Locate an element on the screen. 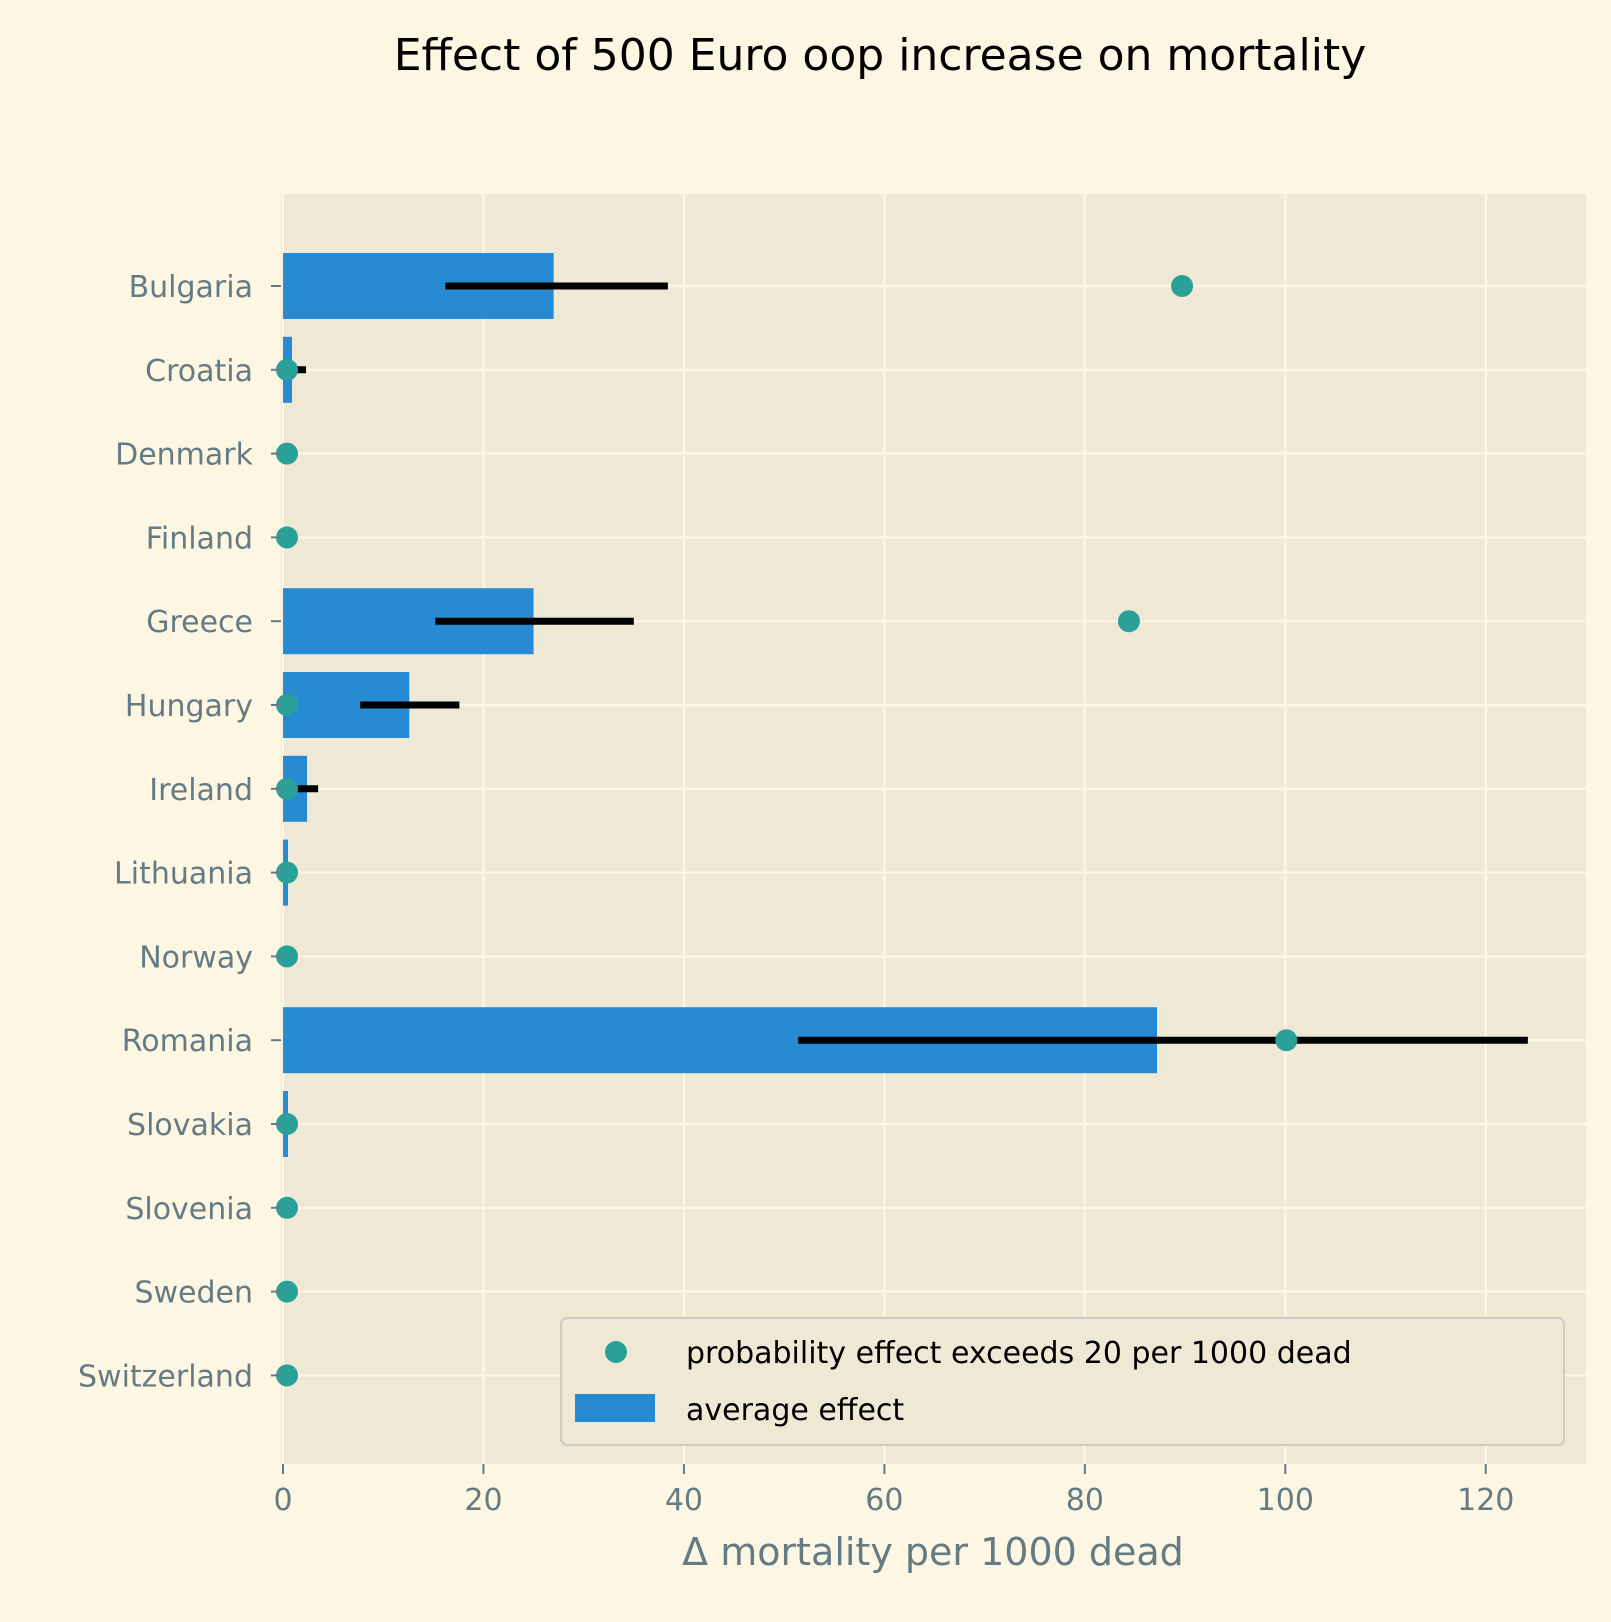 This screenshot has height=1622, width=1611. y-tick-label-greece: Greece is located at coordinates (199, 622).